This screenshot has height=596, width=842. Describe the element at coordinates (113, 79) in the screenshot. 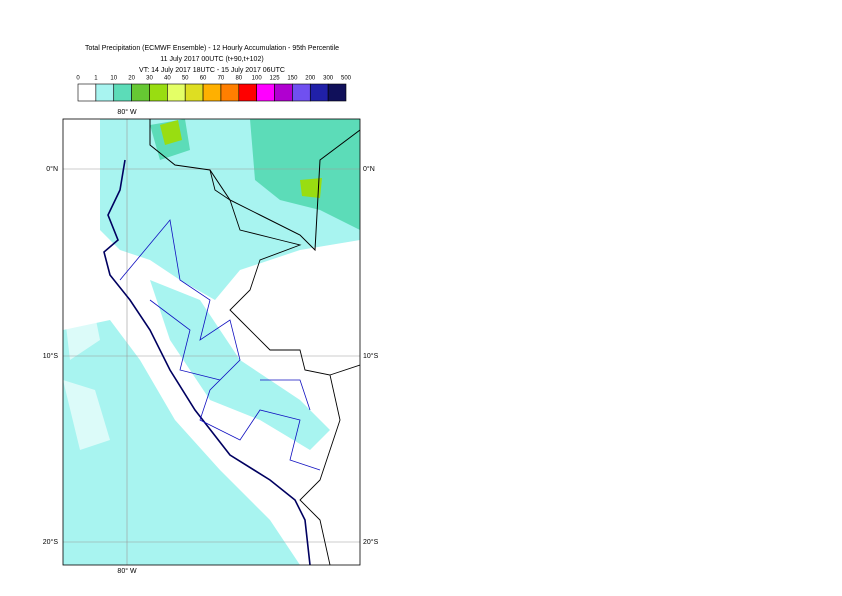

I see `legend-label: 10` at that location.